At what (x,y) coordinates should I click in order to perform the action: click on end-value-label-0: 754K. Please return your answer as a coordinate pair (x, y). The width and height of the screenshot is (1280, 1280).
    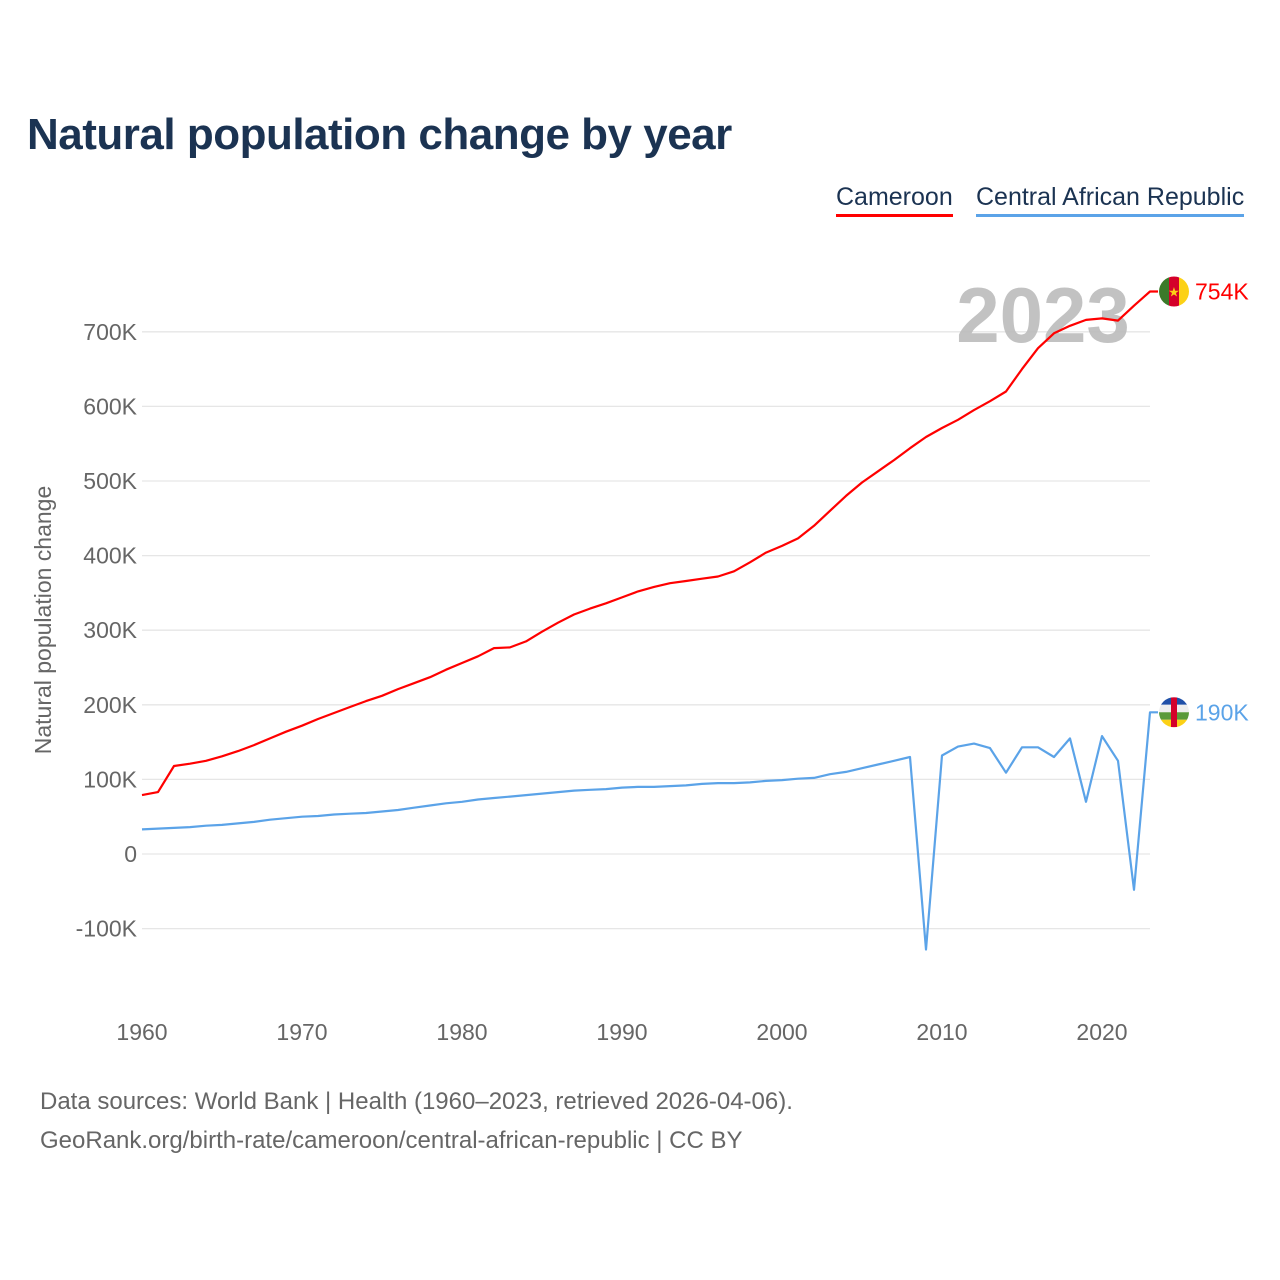
    Looking at the image, I should click on (1222, 292).